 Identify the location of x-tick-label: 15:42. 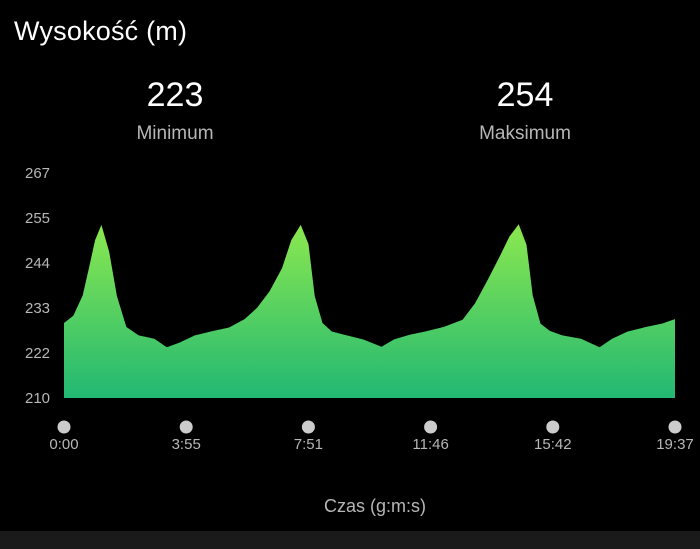
(553, 444).